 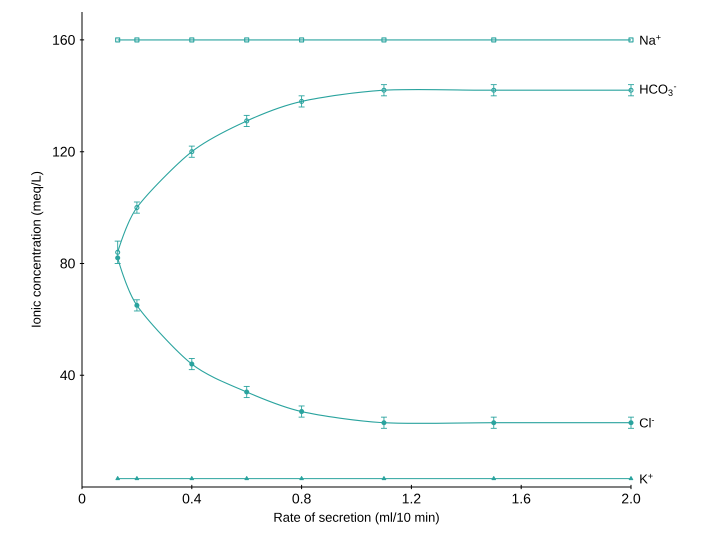 I want to click on y-axis-title: Ionic concentration (meq/L), so click(x=37, y=249).